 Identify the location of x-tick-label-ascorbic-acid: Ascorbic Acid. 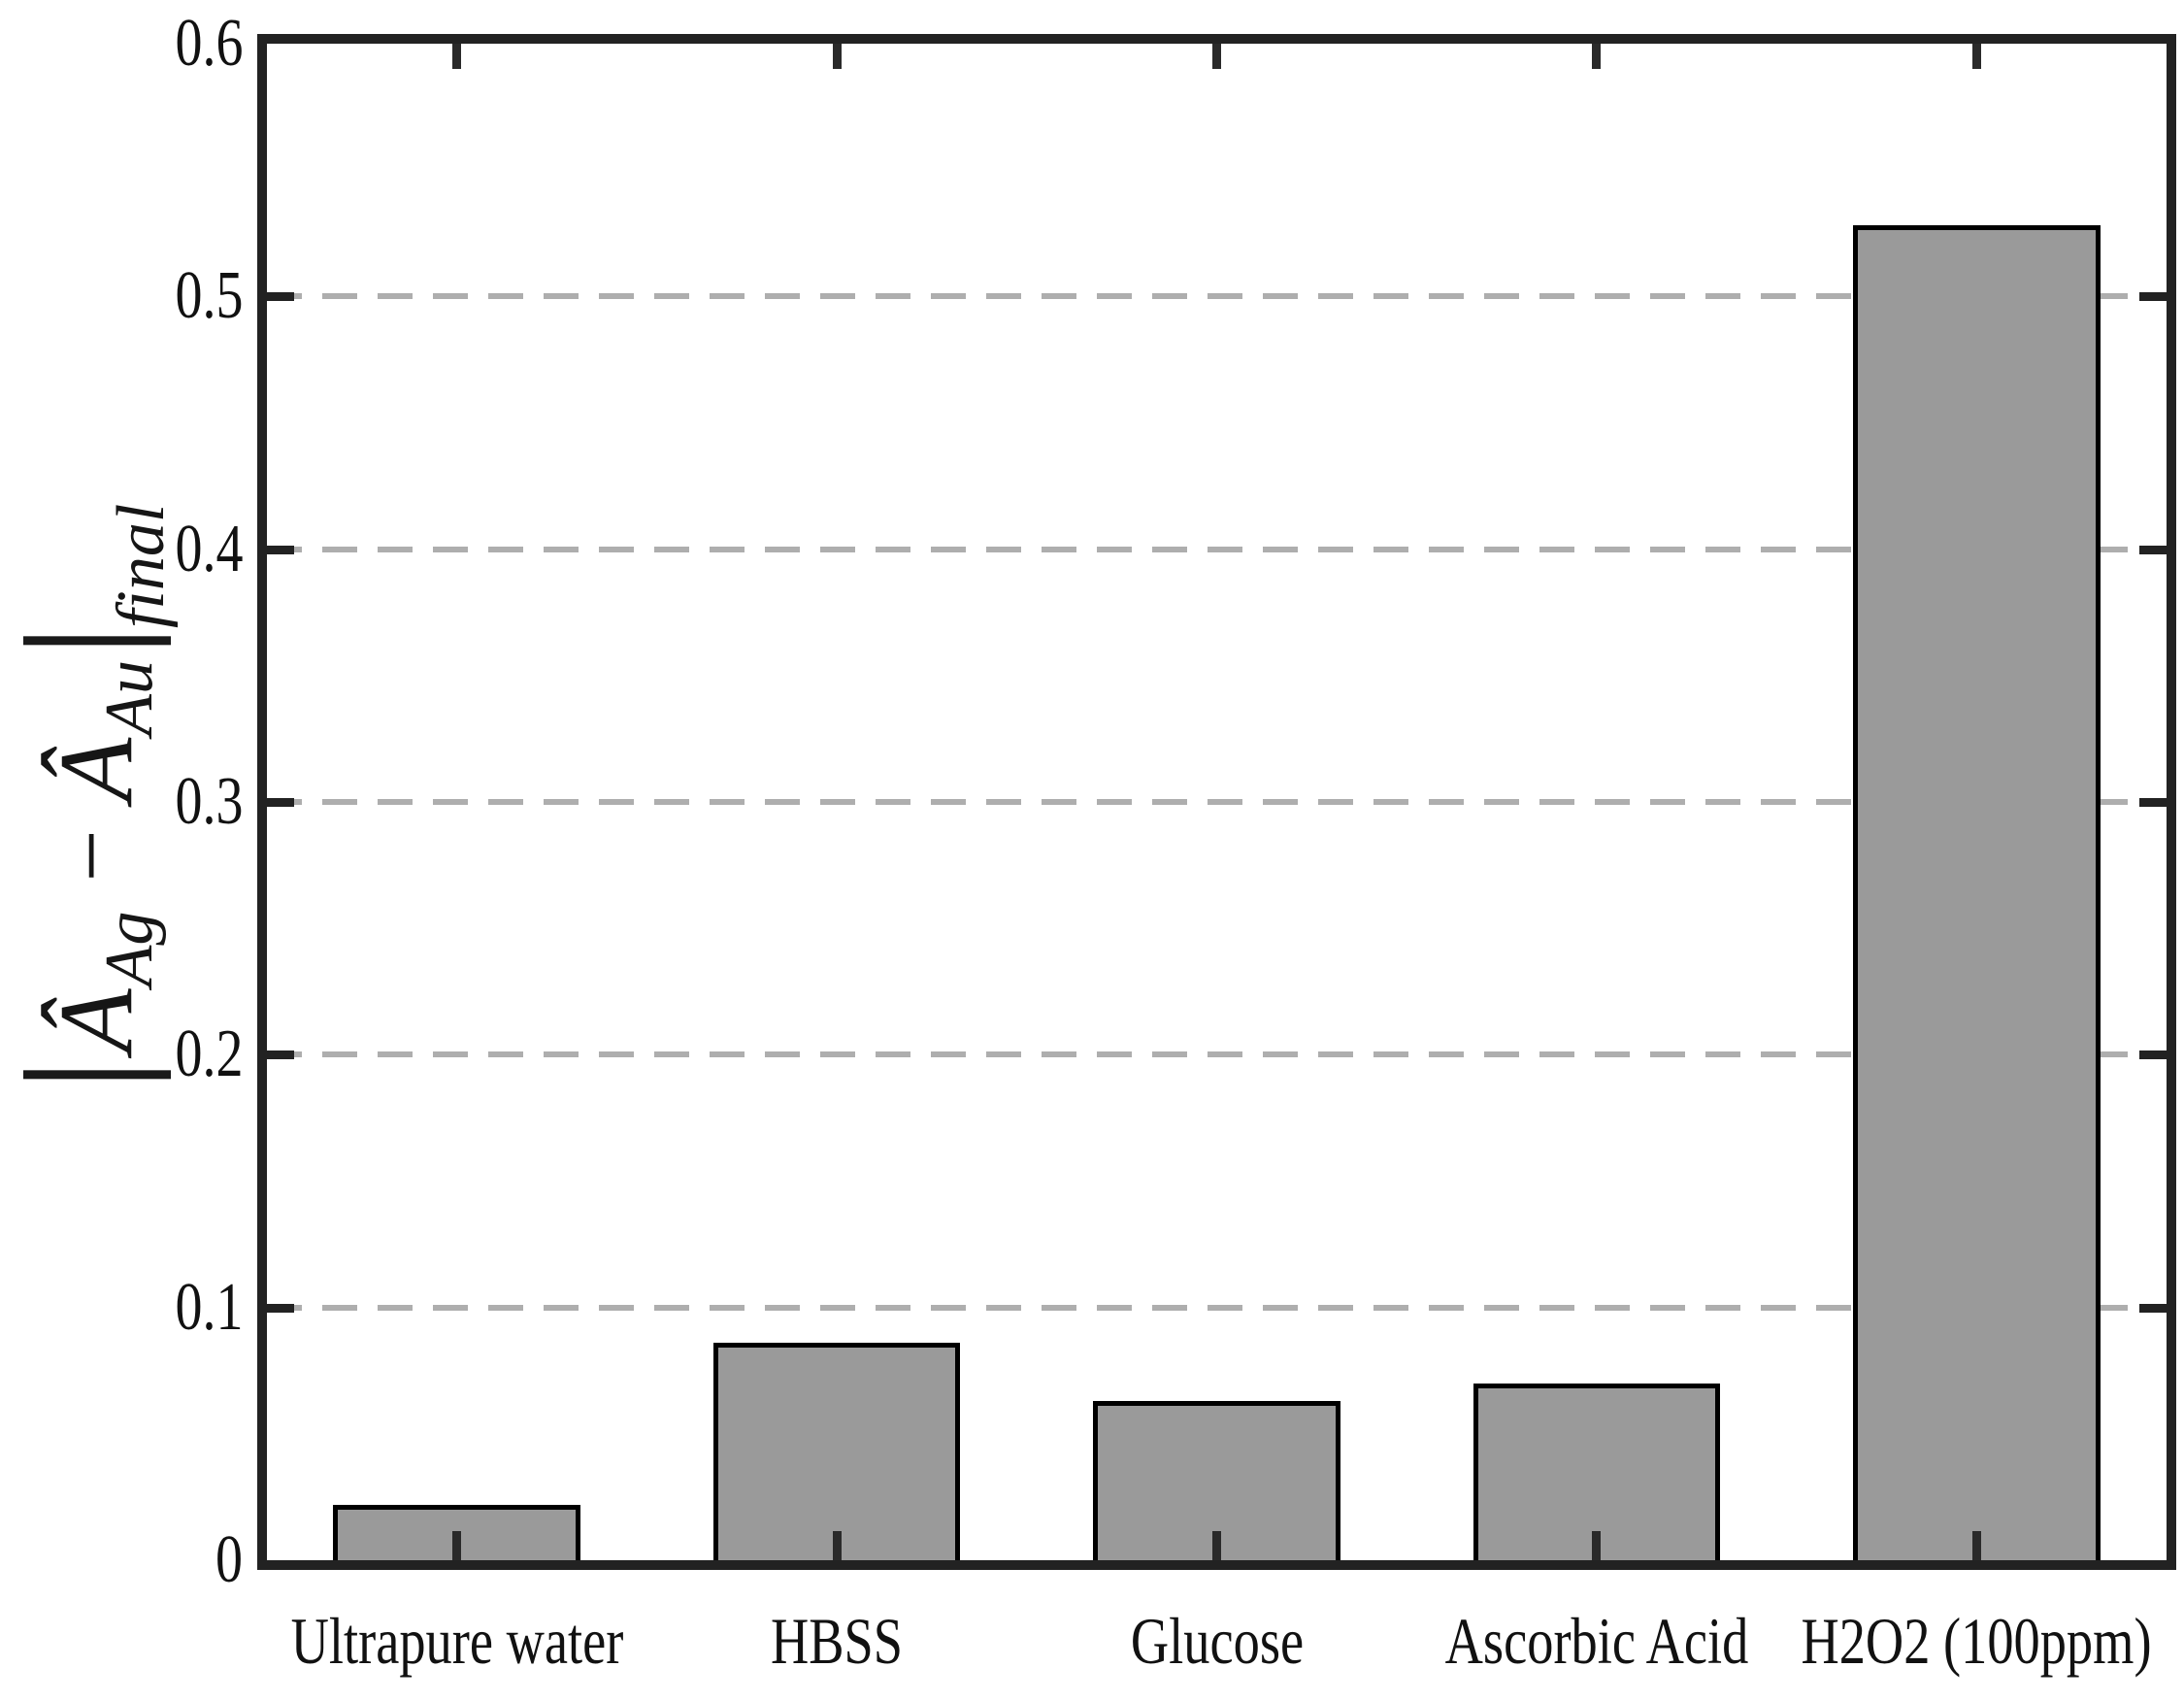
(1596, 1640).